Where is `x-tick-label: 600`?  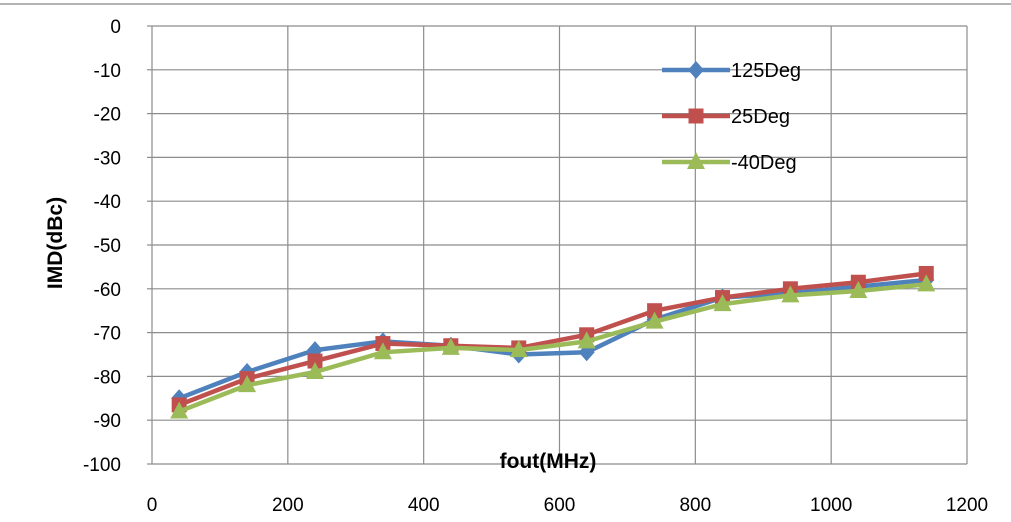
x-tick-label: 600 is located at coordinates (560, 505).